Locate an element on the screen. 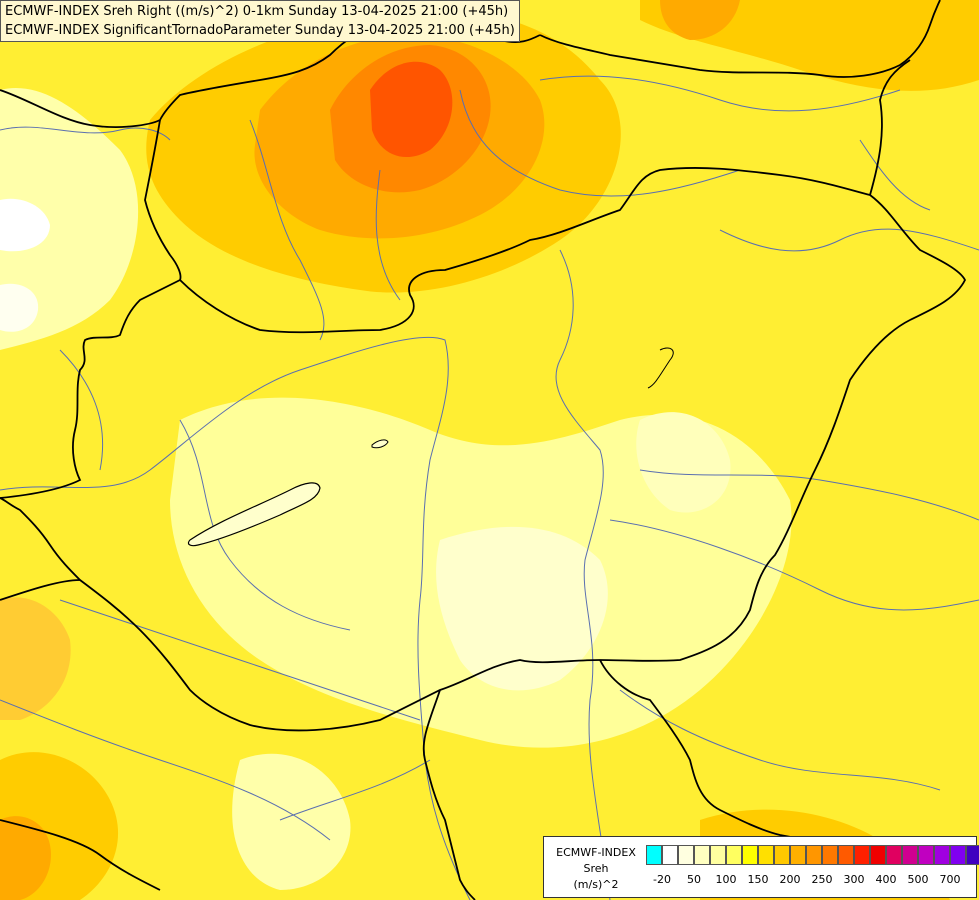 This screenshot has width=979, height=900. legend-title: ECMWF-INDEX Sreh (m/s)^2 is located at coordinates (596, 869).